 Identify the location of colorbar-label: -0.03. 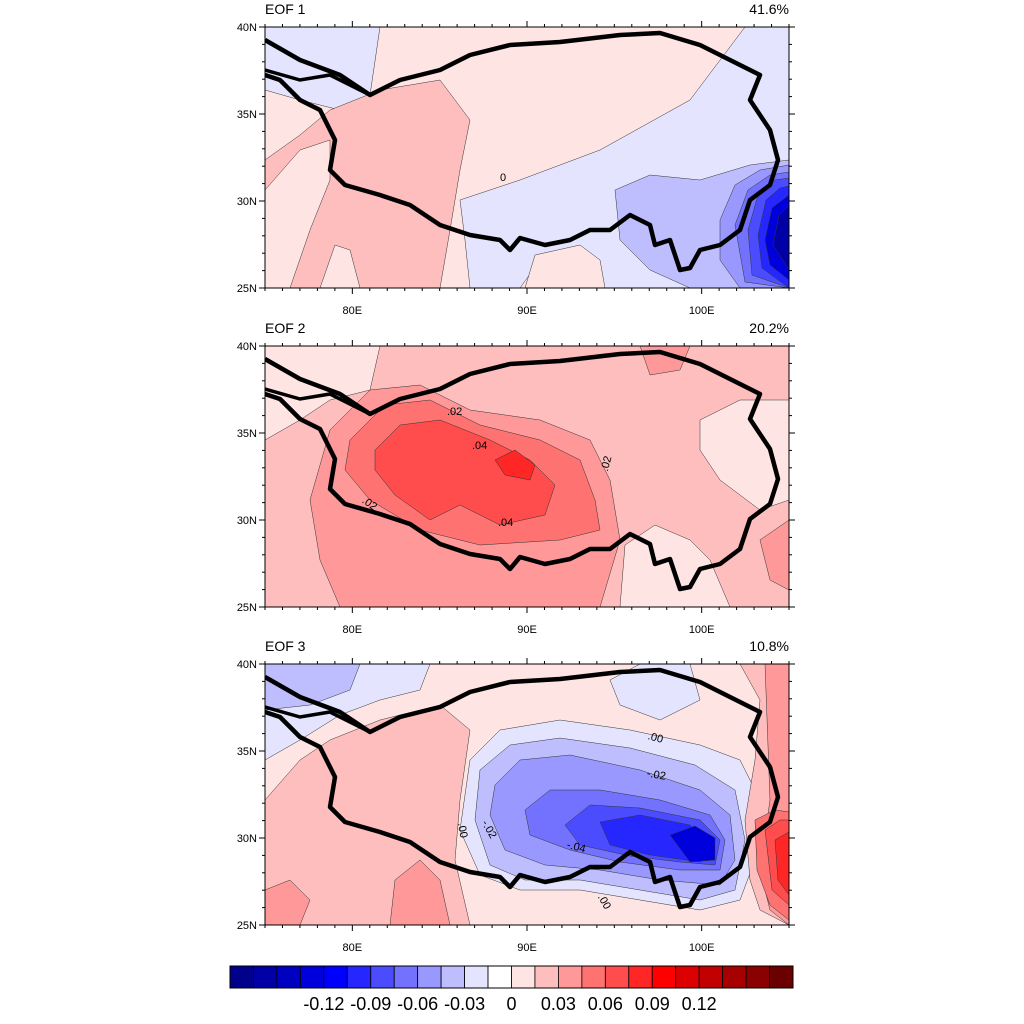
(464, 1004).